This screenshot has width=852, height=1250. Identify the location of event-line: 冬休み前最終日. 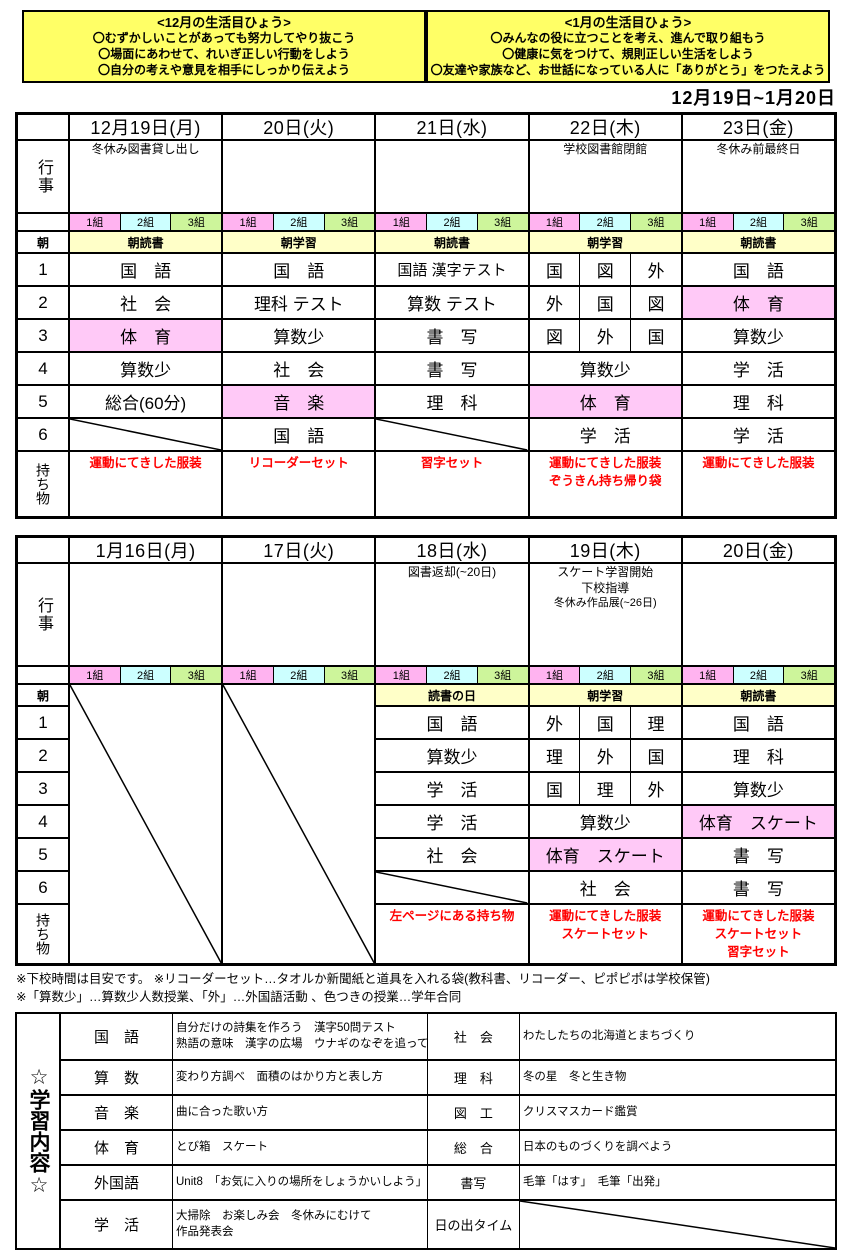
(758, 149).